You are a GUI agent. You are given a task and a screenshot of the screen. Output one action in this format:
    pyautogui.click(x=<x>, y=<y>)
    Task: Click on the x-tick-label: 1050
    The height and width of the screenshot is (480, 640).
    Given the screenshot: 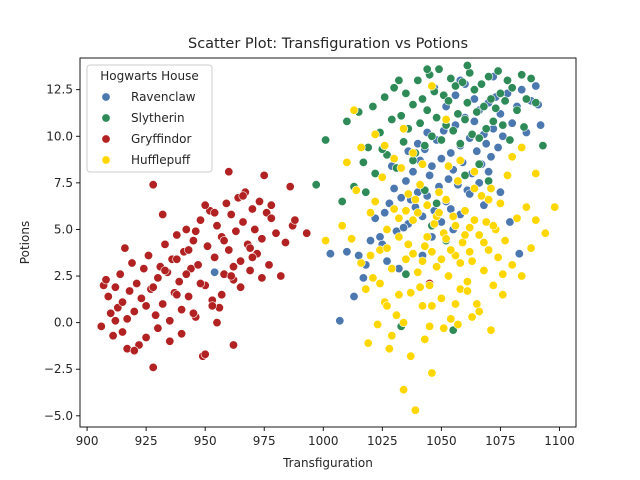 What is the action you would take?
    pyautogui.click(x=441, y=441)
    